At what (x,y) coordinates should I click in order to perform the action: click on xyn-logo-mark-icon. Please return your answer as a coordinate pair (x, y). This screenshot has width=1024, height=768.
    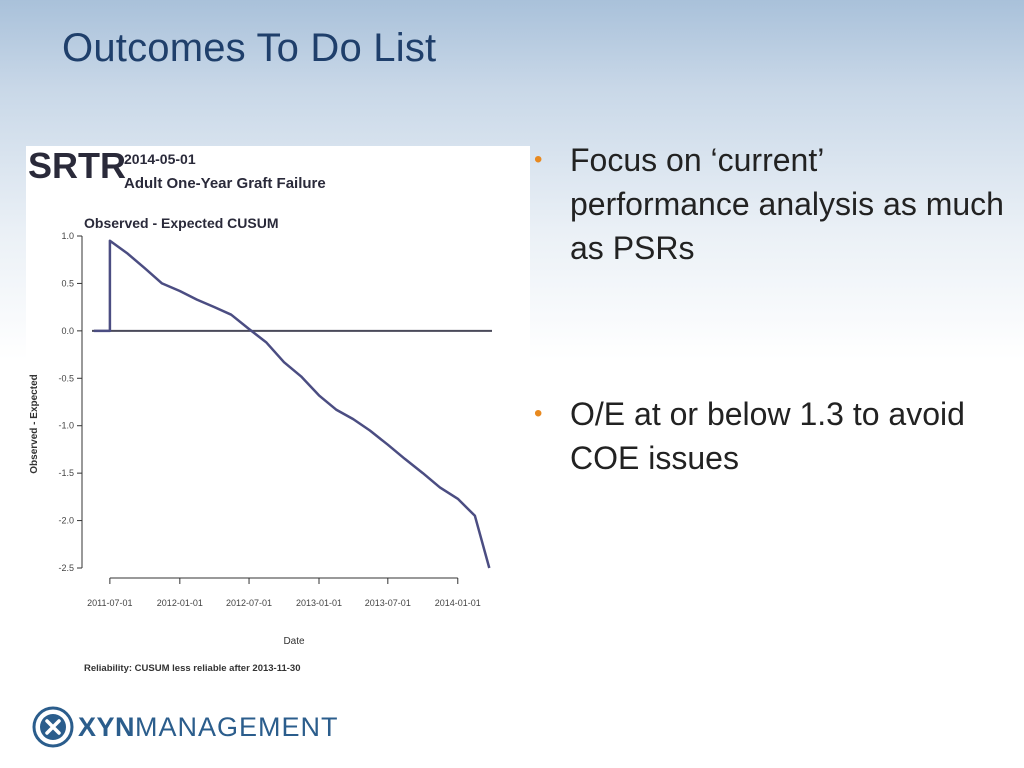
    Looking at the image, I should click on (53, 727).